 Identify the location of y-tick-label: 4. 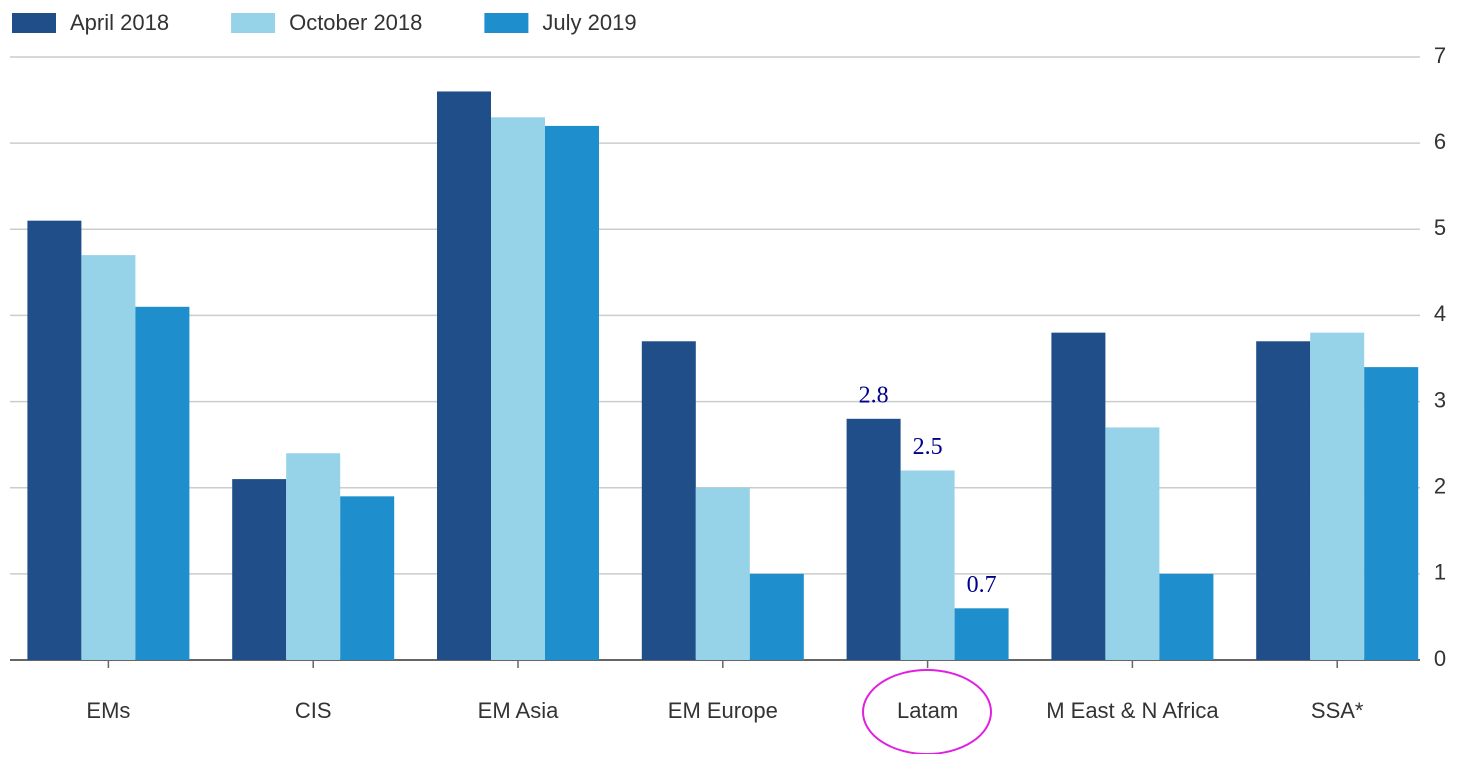
(1440, 313).